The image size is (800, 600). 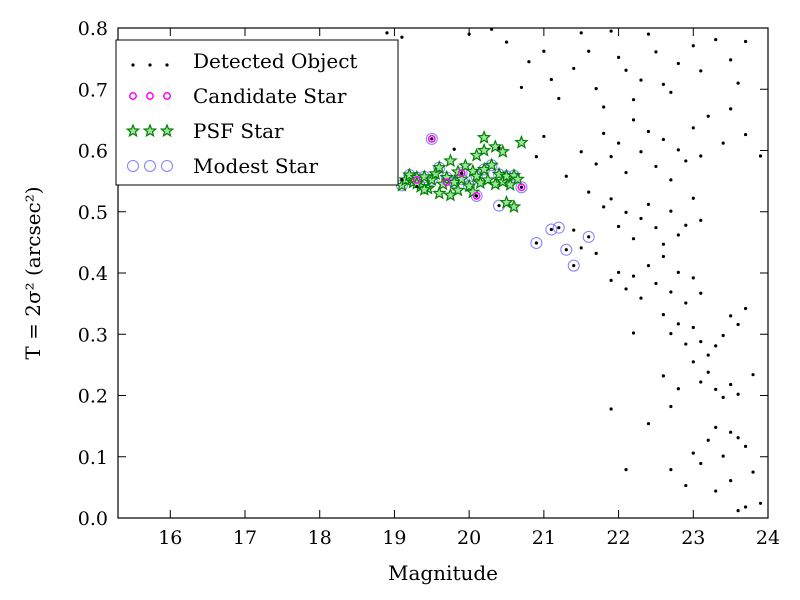 I want to click on y-tick-label: 0.1, so click(x=93, y=458).